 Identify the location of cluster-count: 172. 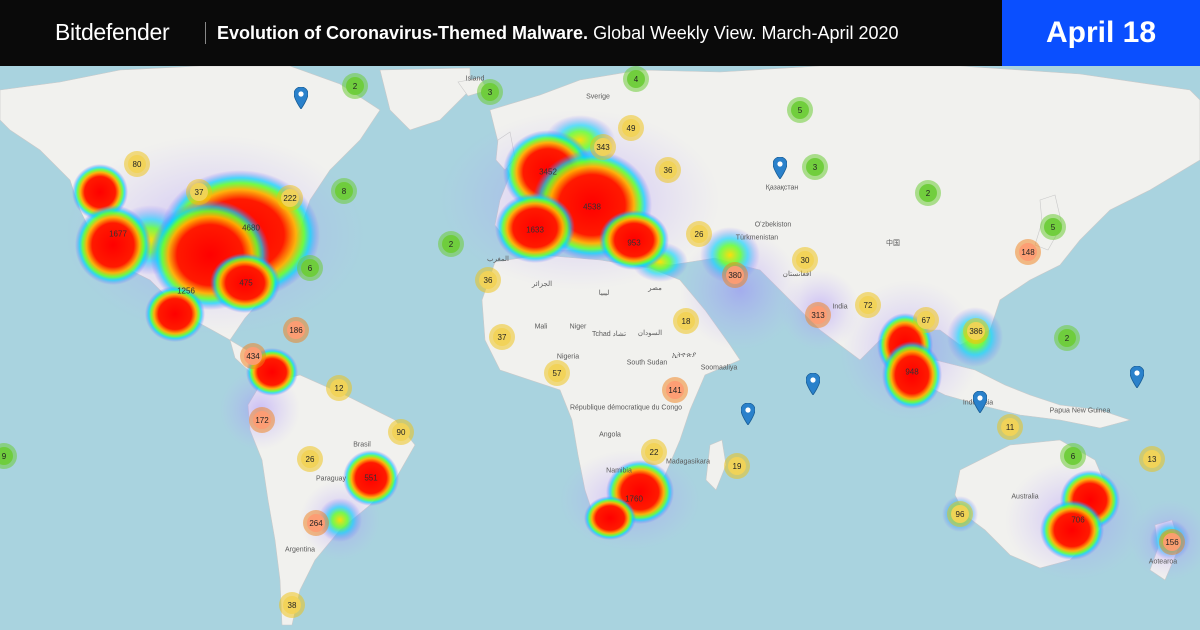
(262, 420).